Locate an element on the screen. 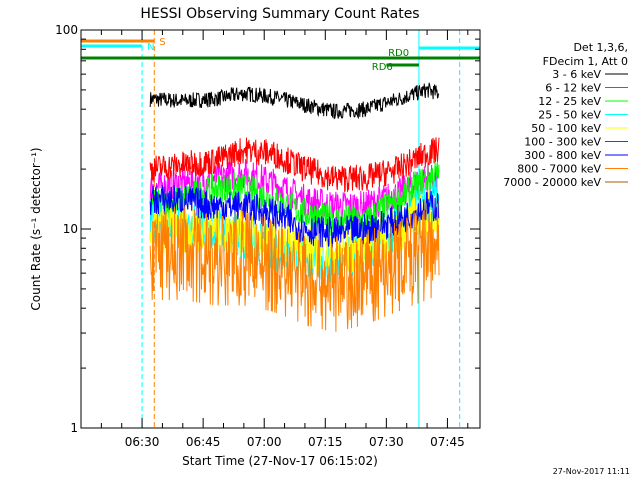 Image resolution: width=640 pixels, height=480 pixels. flag-label: N is located at coordinates (150, 47).